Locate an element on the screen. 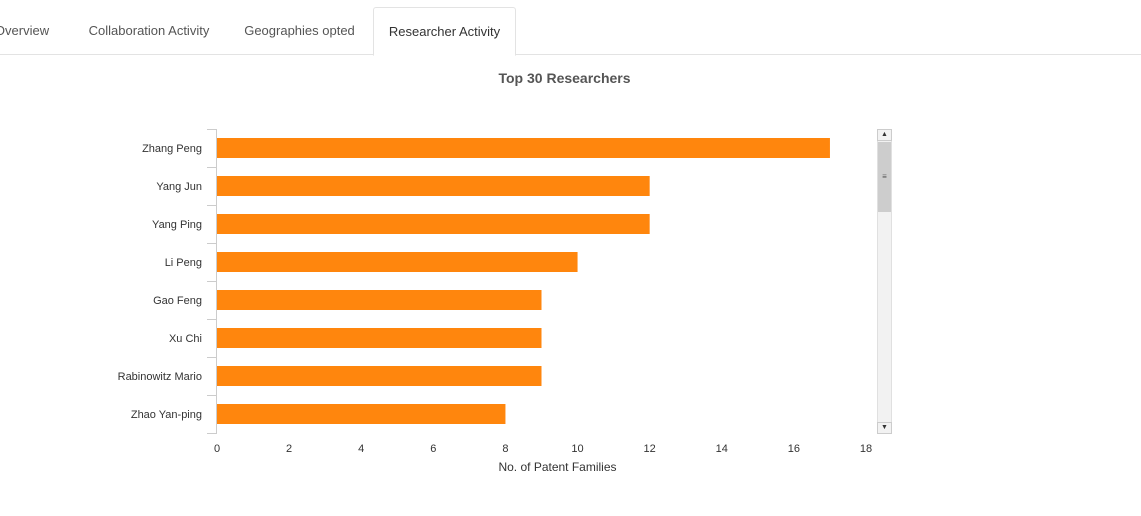 The height and width of the screenshot is (516, 1141). category-label: Gao Feng is located at coordinates (177, 301).